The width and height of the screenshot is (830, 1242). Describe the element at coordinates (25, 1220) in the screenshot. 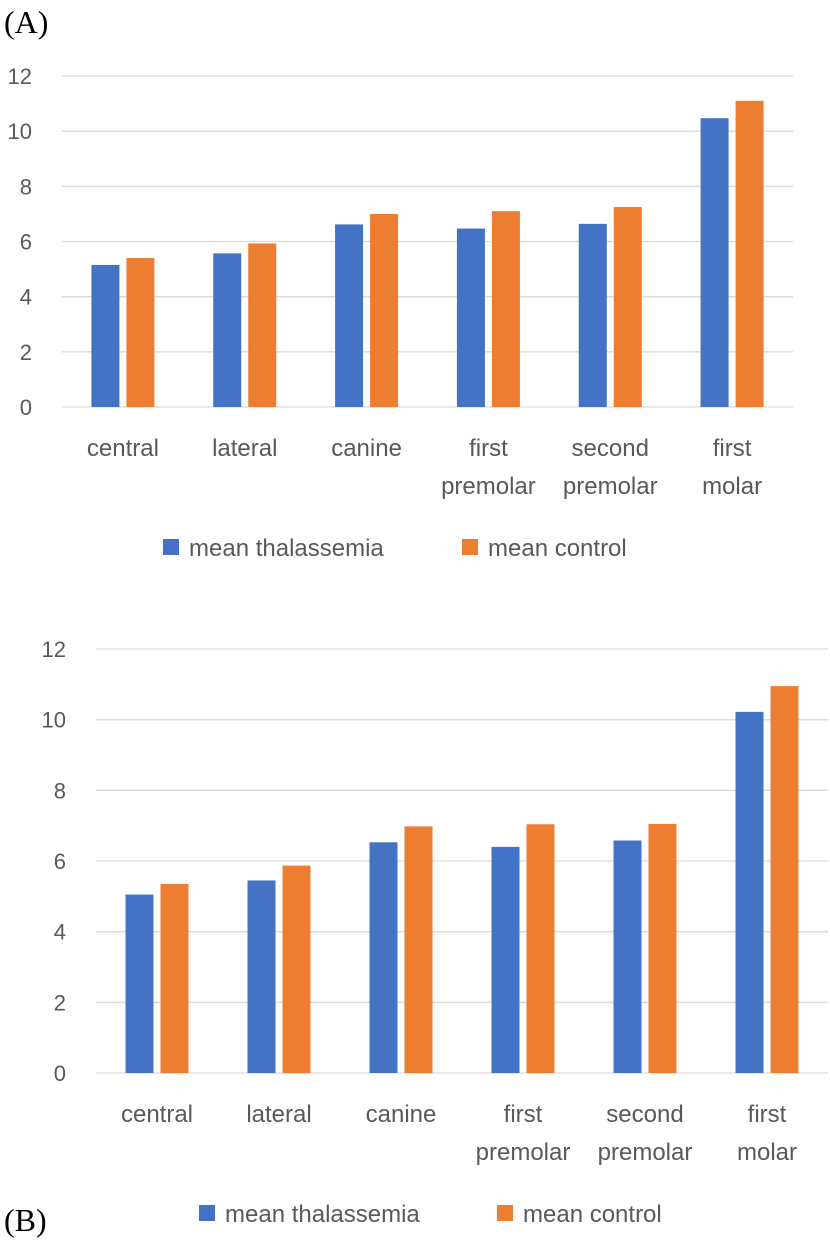

I see `panel-label-b: (B)` at that location.